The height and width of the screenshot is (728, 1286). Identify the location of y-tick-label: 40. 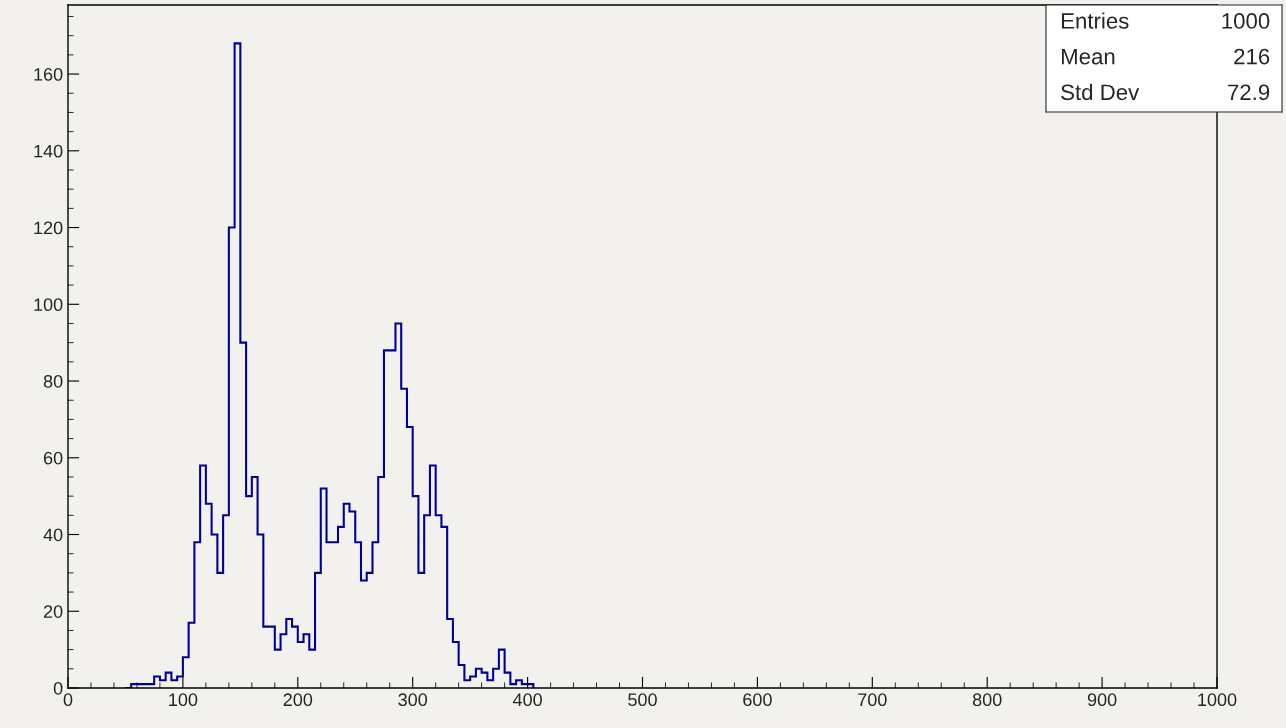
(53, 535).